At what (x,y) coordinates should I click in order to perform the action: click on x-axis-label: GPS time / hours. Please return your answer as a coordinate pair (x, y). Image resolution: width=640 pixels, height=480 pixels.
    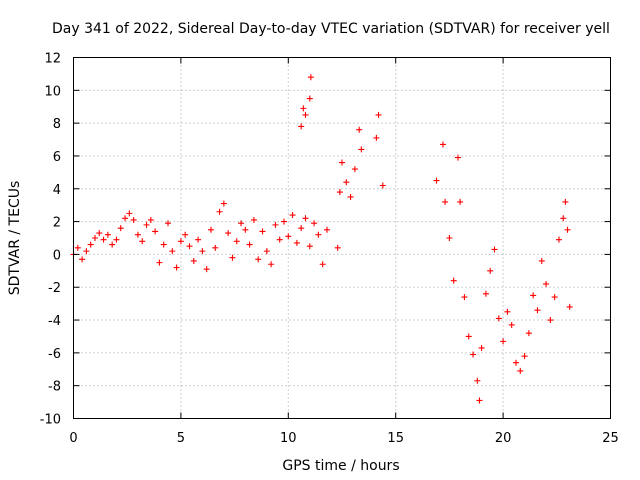
    Looking at the image, I should click on (340, 466).